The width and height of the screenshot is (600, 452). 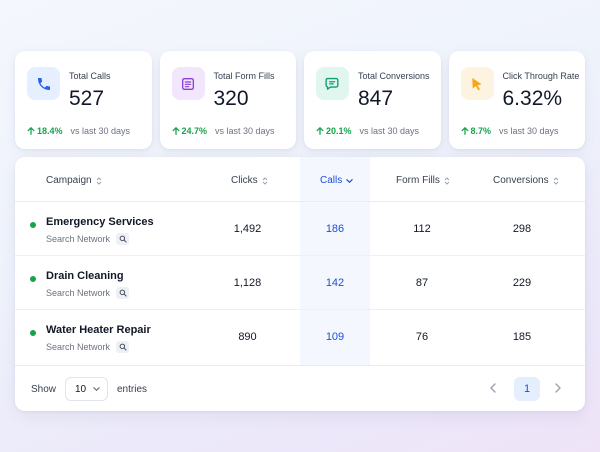 I want to click on page-size-value: 10, so click(x=81, y=389).